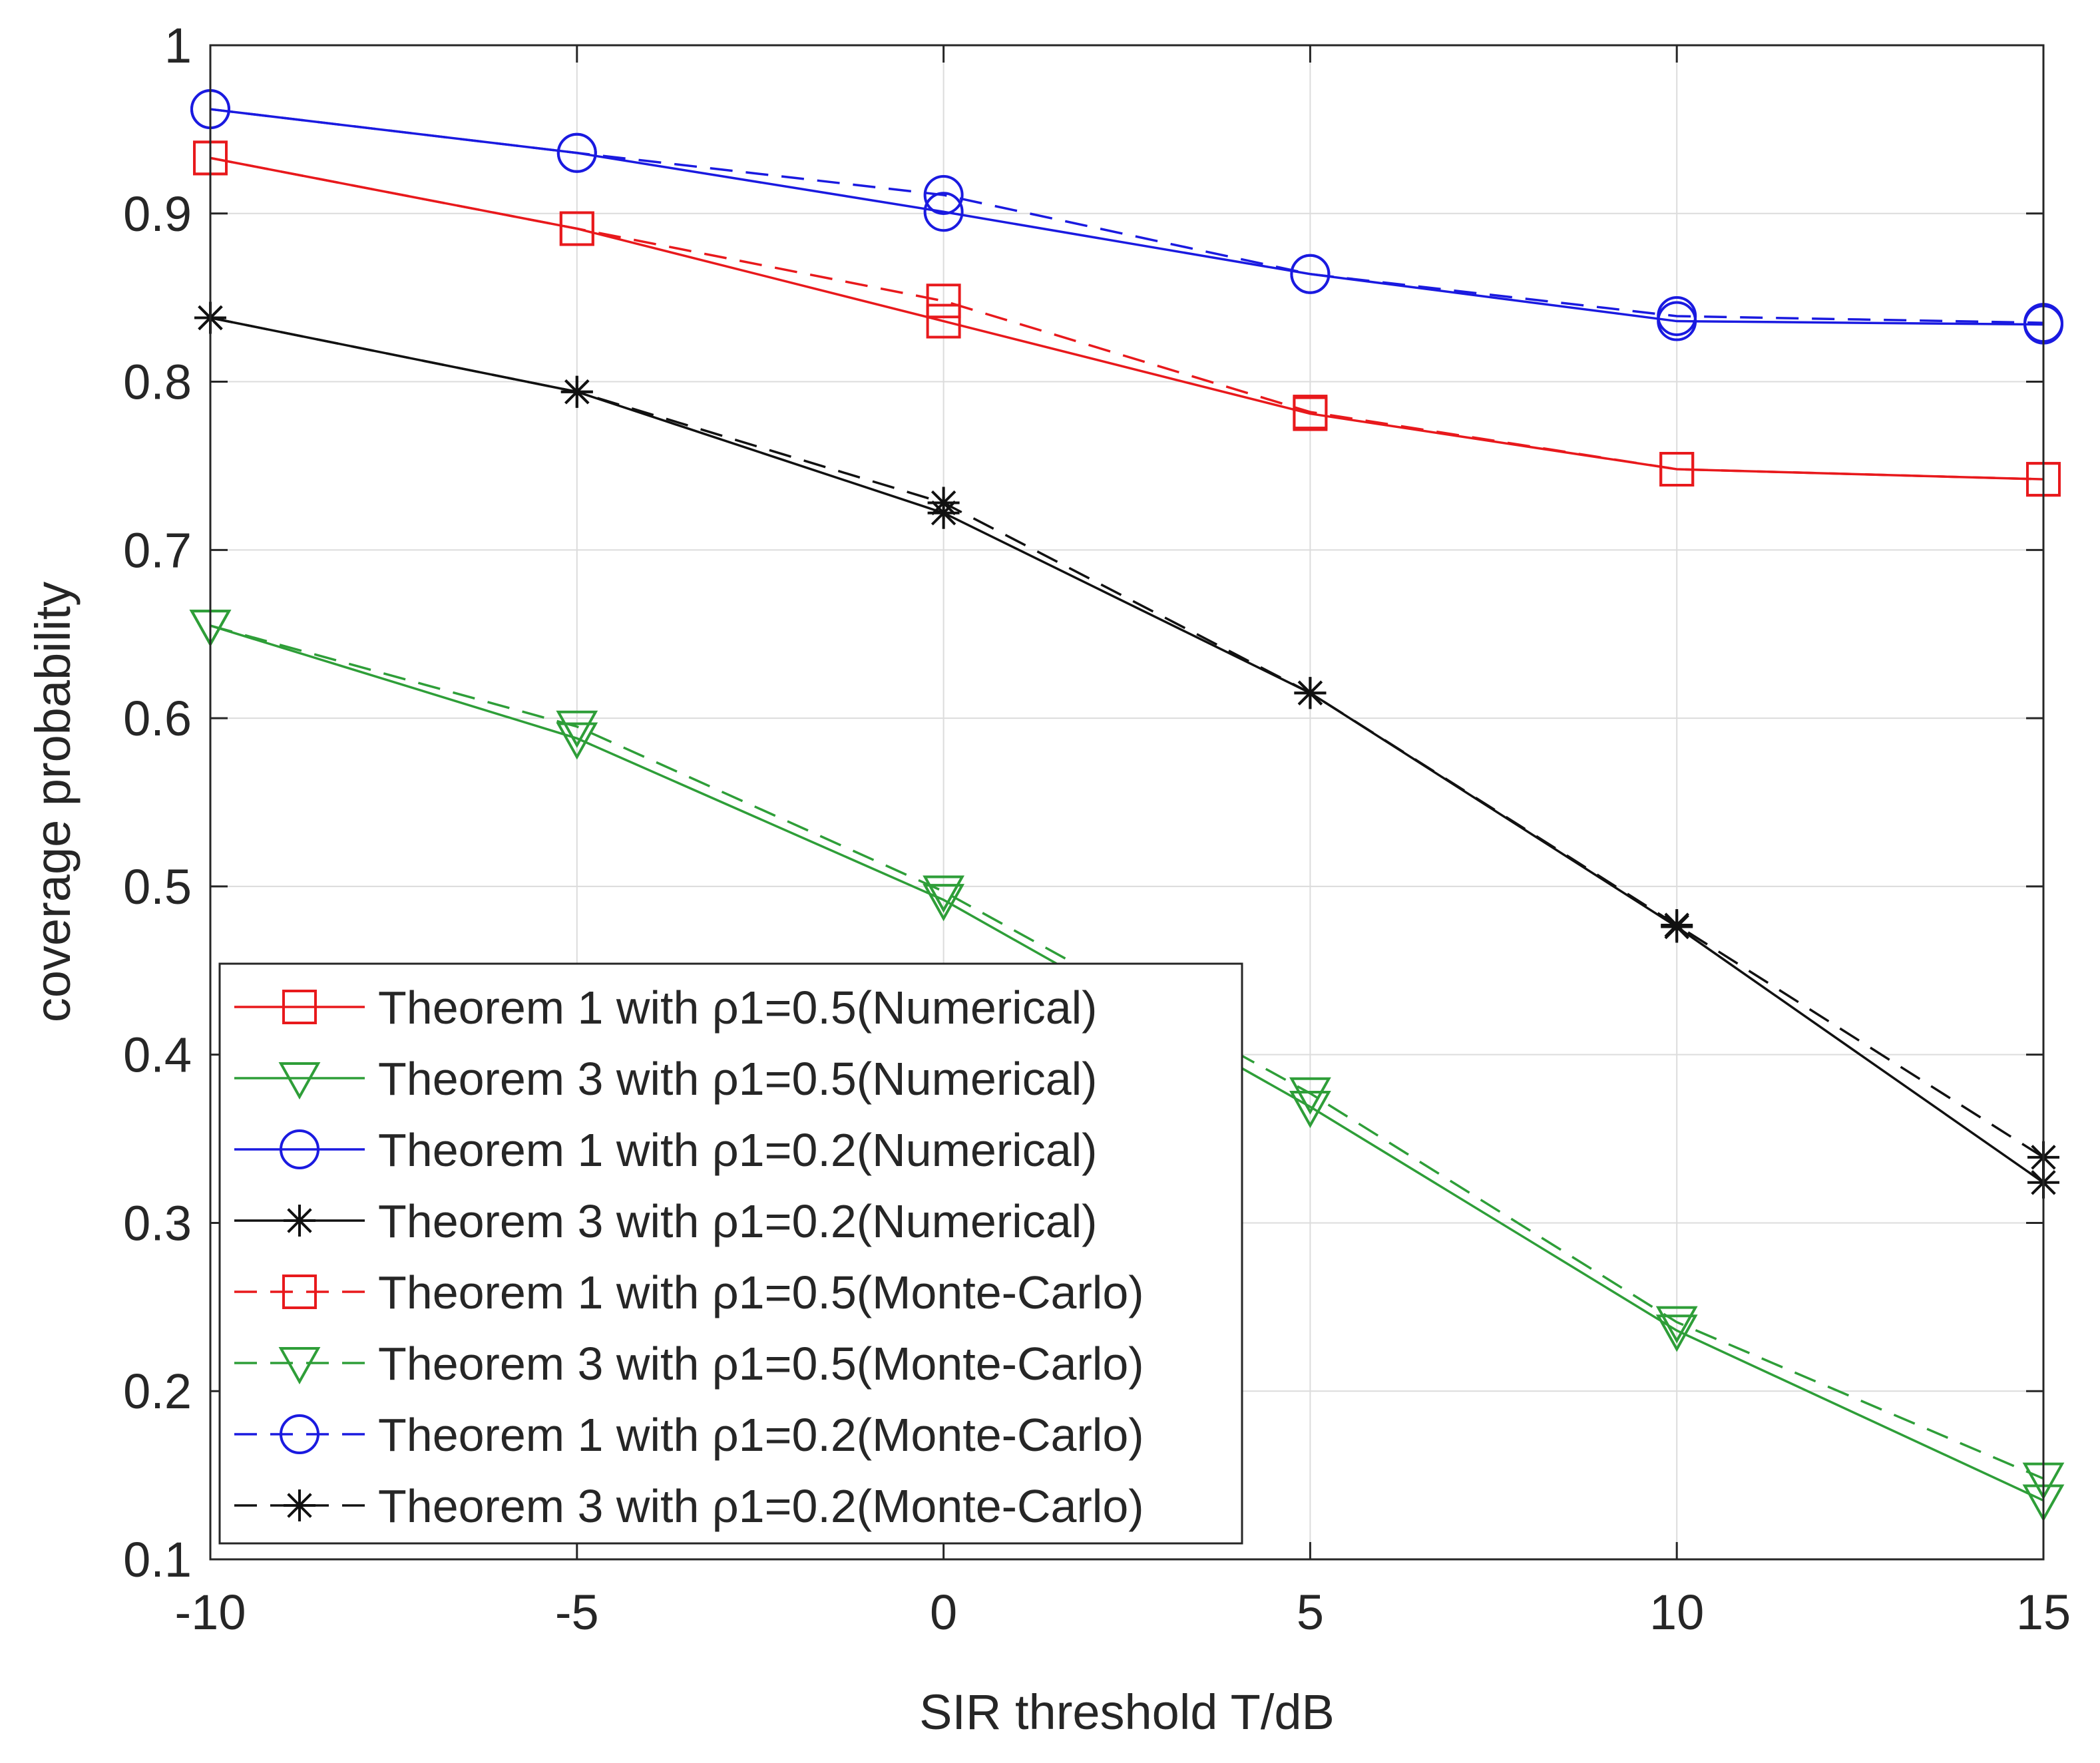 The width and height of the screenshot is (2100, 1763). I want to click on y-tick-label: 0.7, so click(157, 550).